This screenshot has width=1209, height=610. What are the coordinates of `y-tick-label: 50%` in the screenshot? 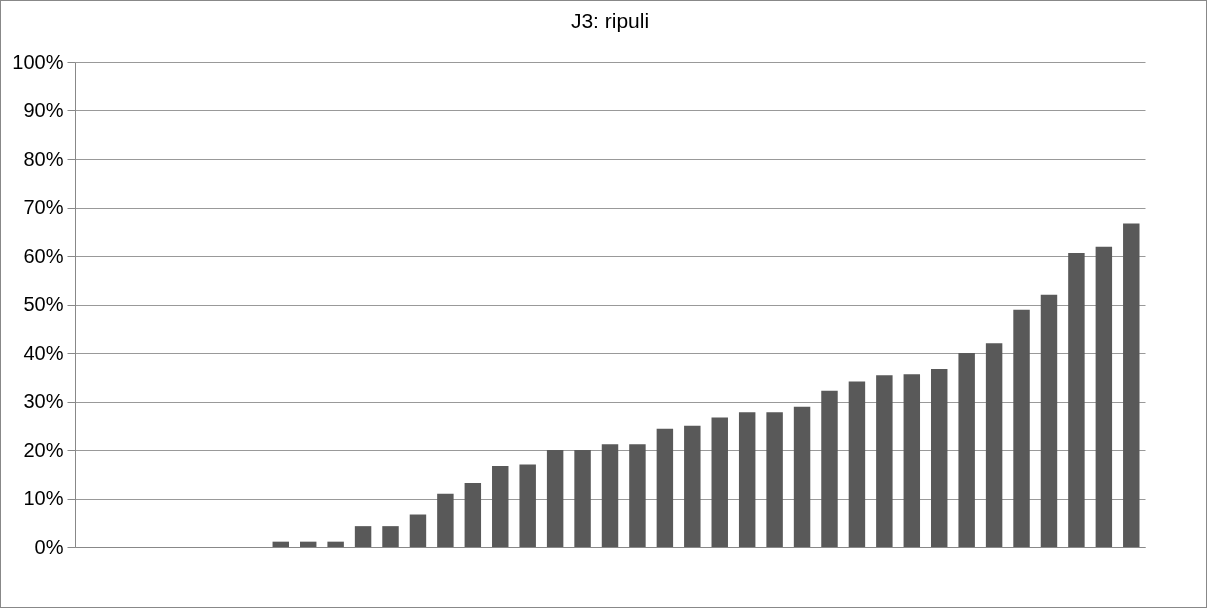 It's located at (43, 304).